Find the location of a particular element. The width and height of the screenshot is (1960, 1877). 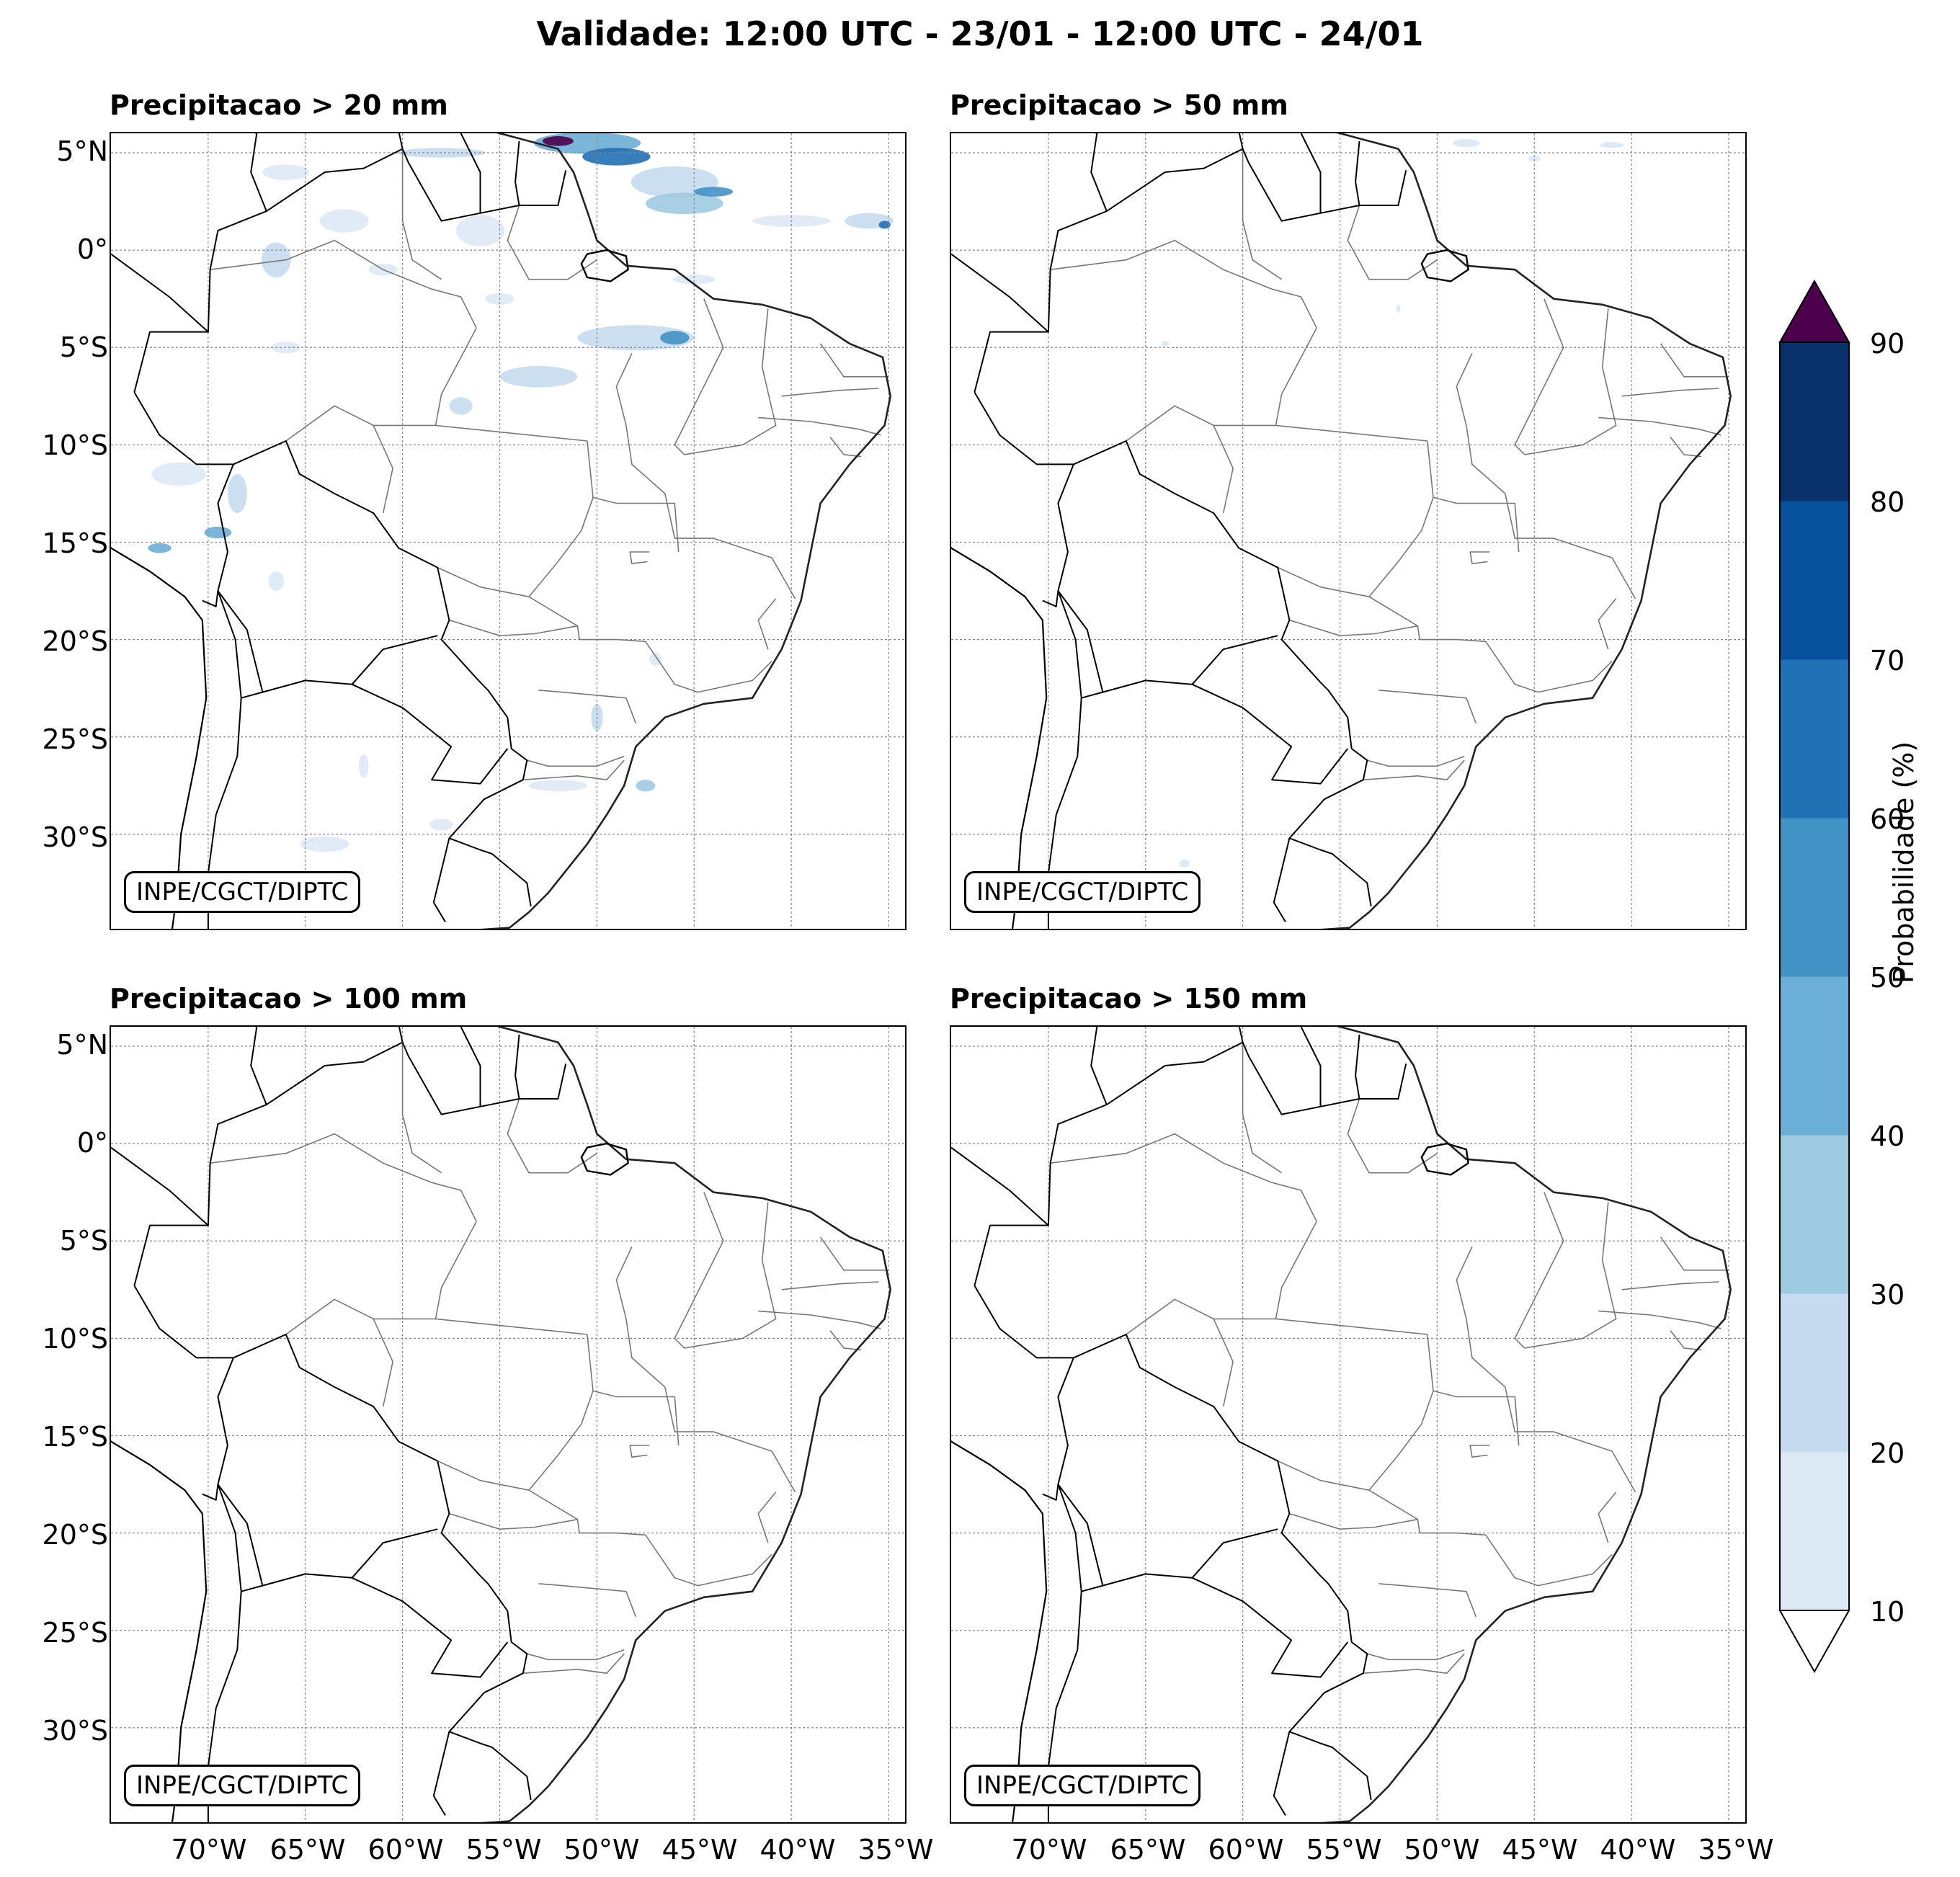

colorbar-label: Probabilidade (%) is located at coordinates (1904, 863).